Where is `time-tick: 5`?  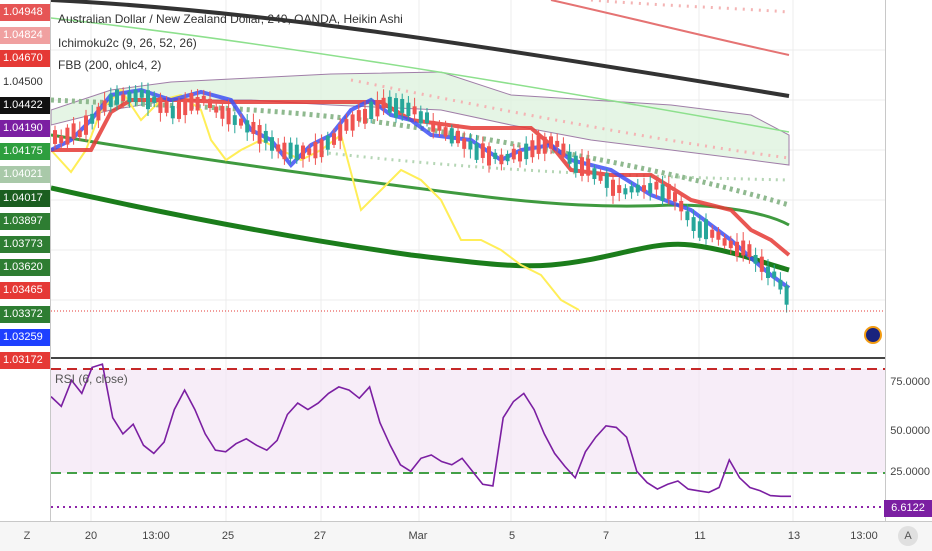 time-tick: 5 is located at coordinates (512, 536).